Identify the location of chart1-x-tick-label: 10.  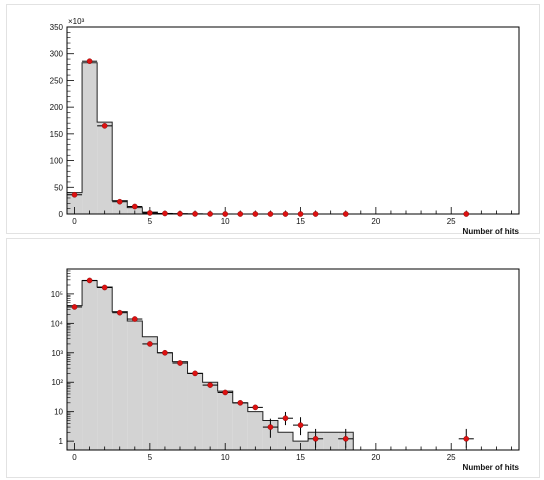
(225, 457).